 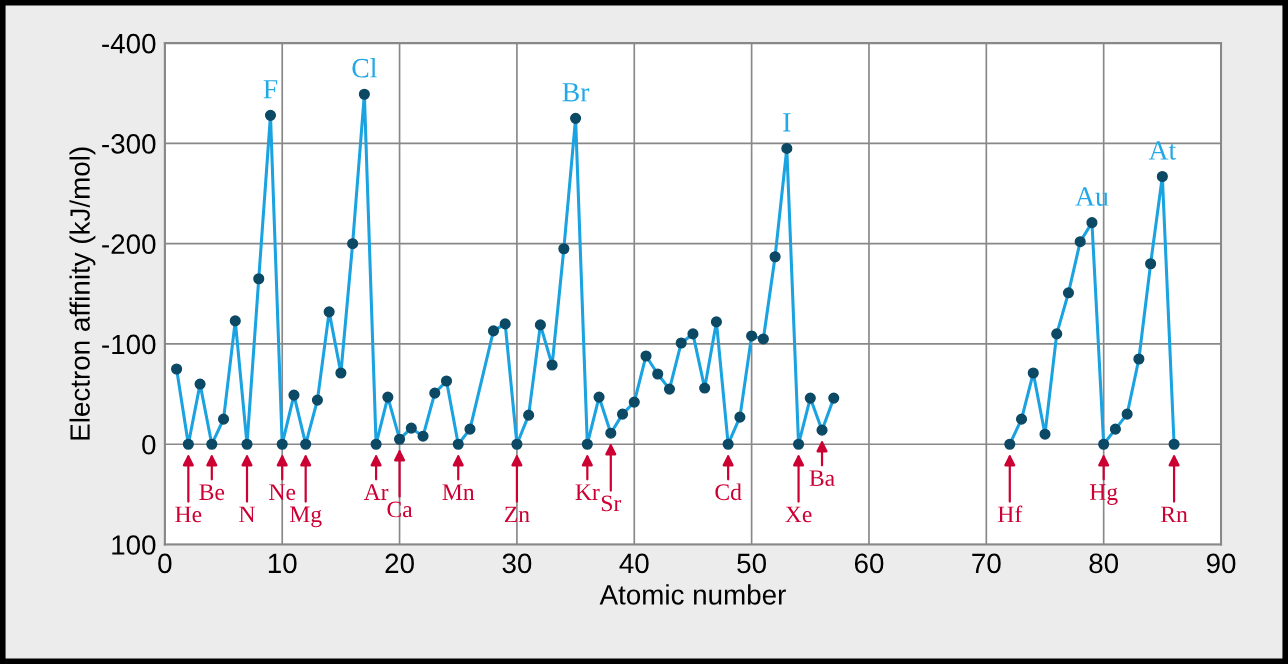 What do you see at coordinates (282, 492) in the screenshot?
I see `annotation: Ne` at bounding box center [282, 492].